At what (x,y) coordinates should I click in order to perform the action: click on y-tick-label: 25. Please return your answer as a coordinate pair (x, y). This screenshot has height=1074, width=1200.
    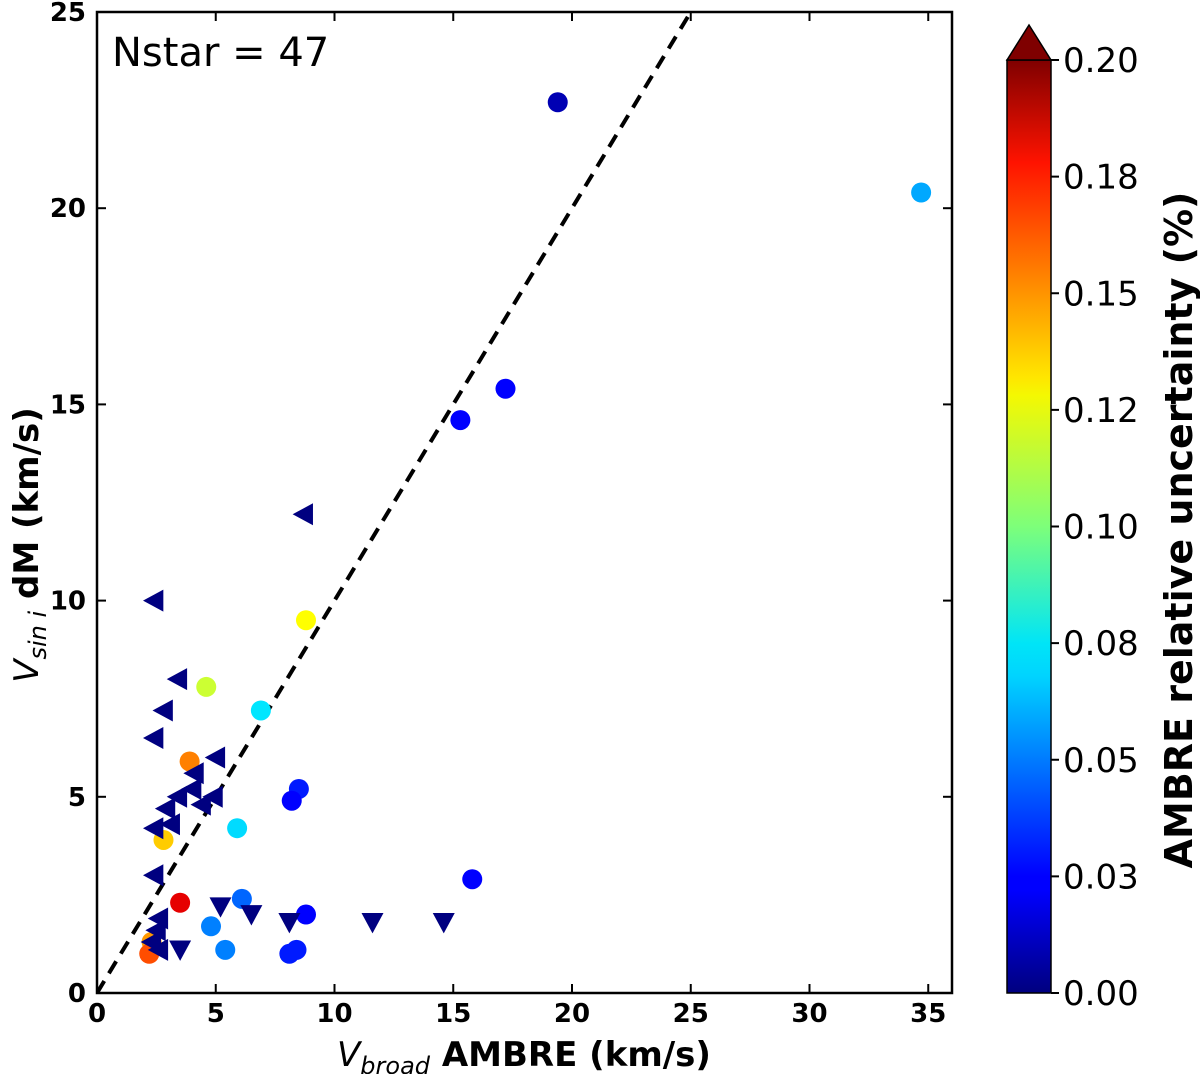
    Looking at the image, I should click on (68, 14).